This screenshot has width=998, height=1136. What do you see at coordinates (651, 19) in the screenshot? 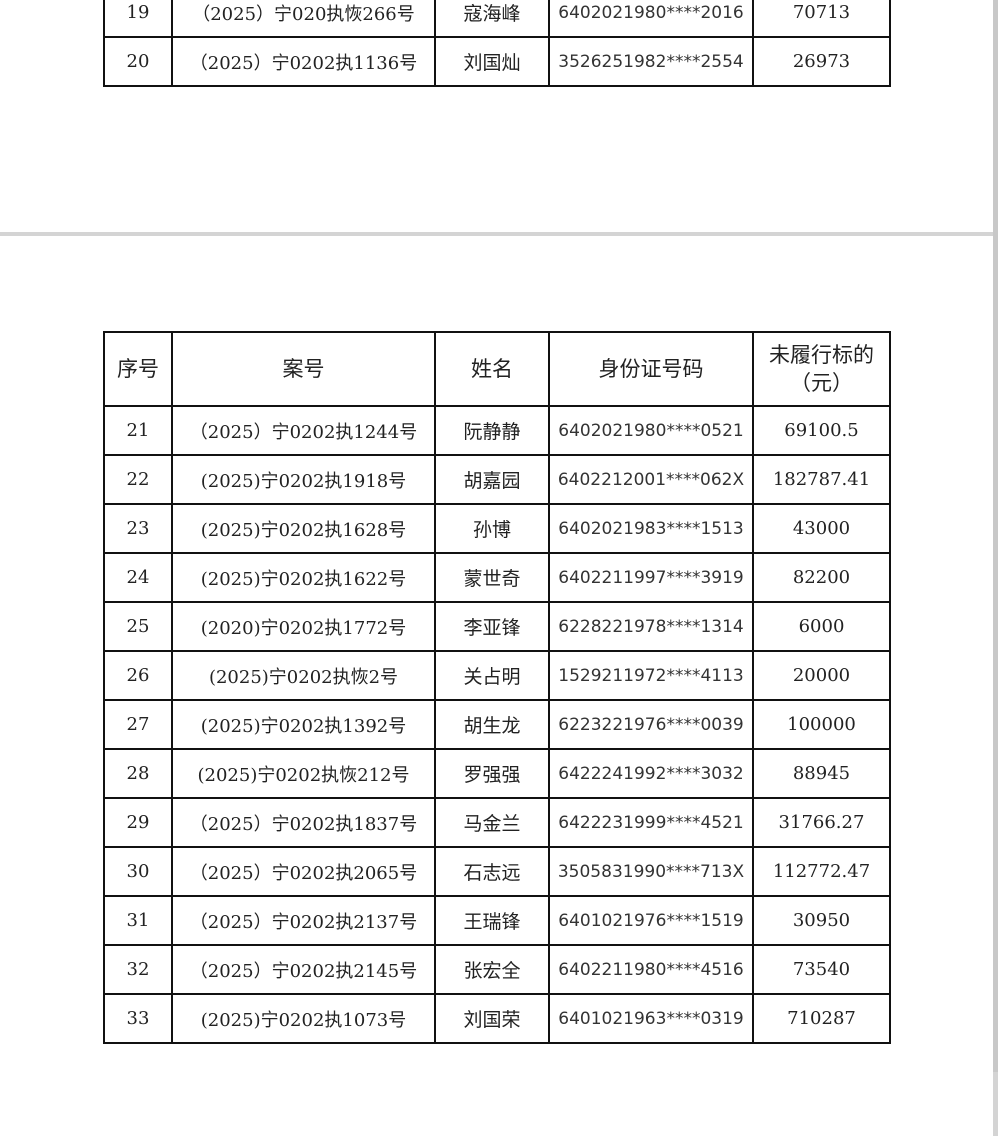
I see `id-number: 6402021980****2016` at bounding box center [651, 19].